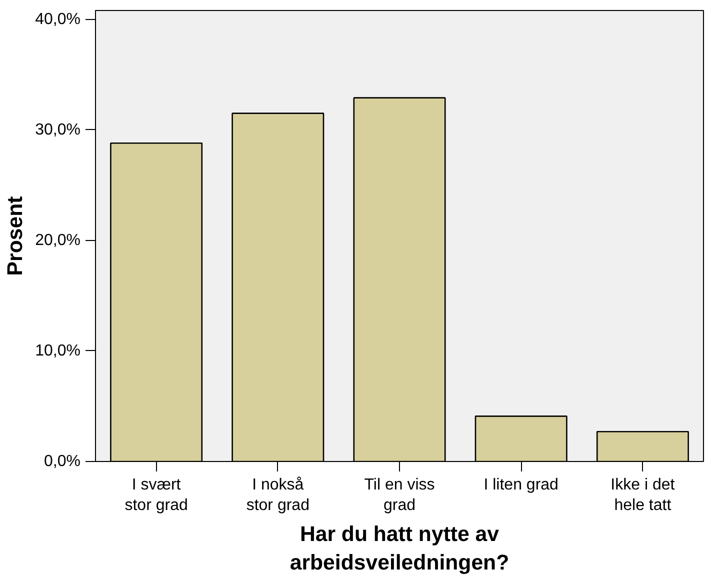  I want to click on y-tick-label: 0,0%, so click(62, 461).